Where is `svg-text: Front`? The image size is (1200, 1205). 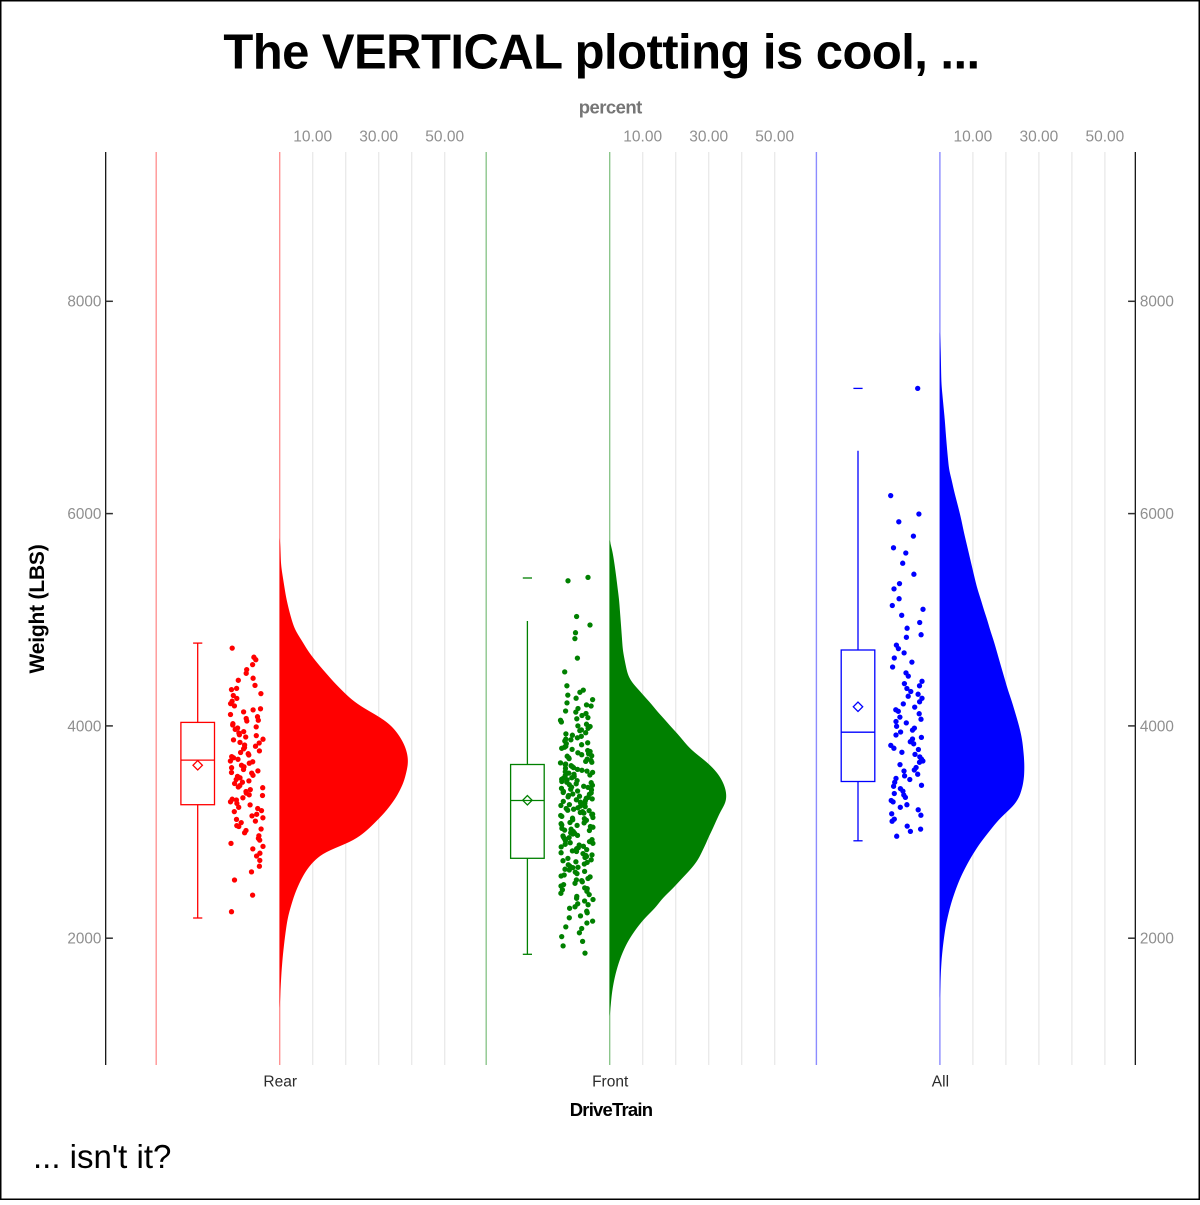
svg-text: Front is located at coordinates (610, 1081).